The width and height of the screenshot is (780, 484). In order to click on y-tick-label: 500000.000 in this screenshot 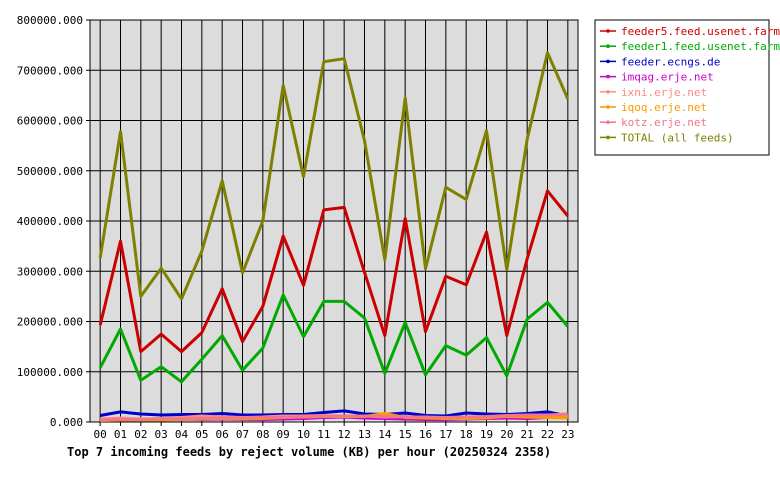, I will do `click(50, 171)`.